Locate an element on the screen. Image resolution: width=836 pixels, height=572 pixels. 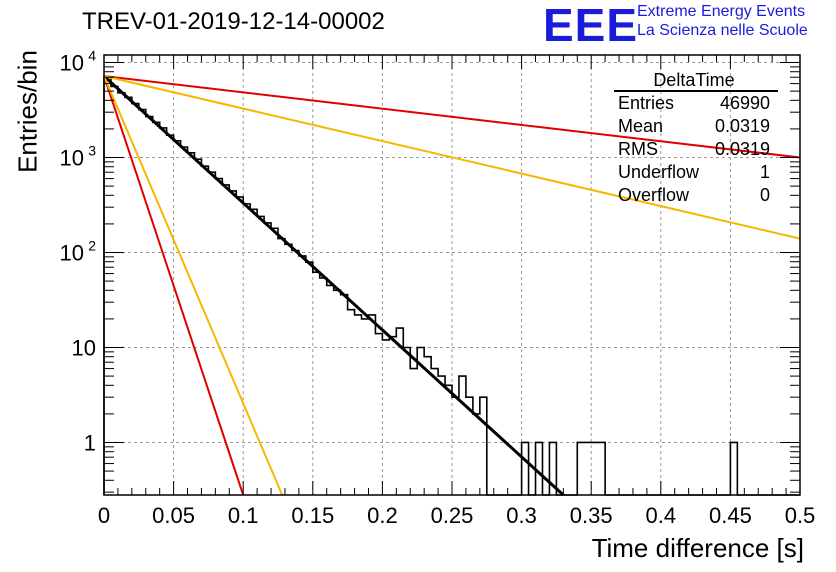
y-tick-exponent: 4 is located at coordinates (92, 56).